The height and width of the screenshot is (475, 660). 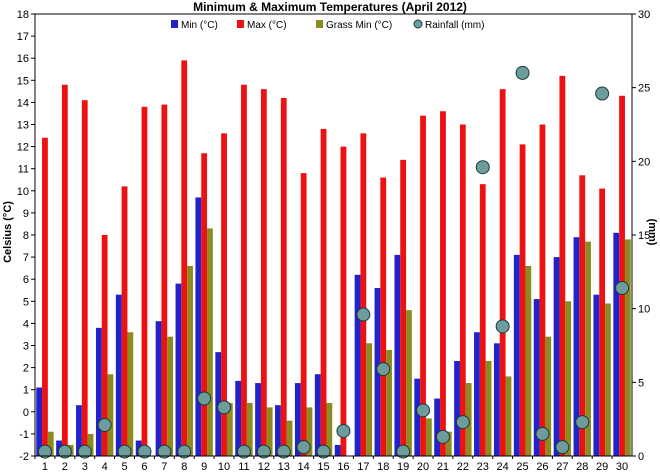 What do you see at coordinates (602, 467) in the screenshot?
I see `x-tick-label: 29` at bounding box center [602, 467].